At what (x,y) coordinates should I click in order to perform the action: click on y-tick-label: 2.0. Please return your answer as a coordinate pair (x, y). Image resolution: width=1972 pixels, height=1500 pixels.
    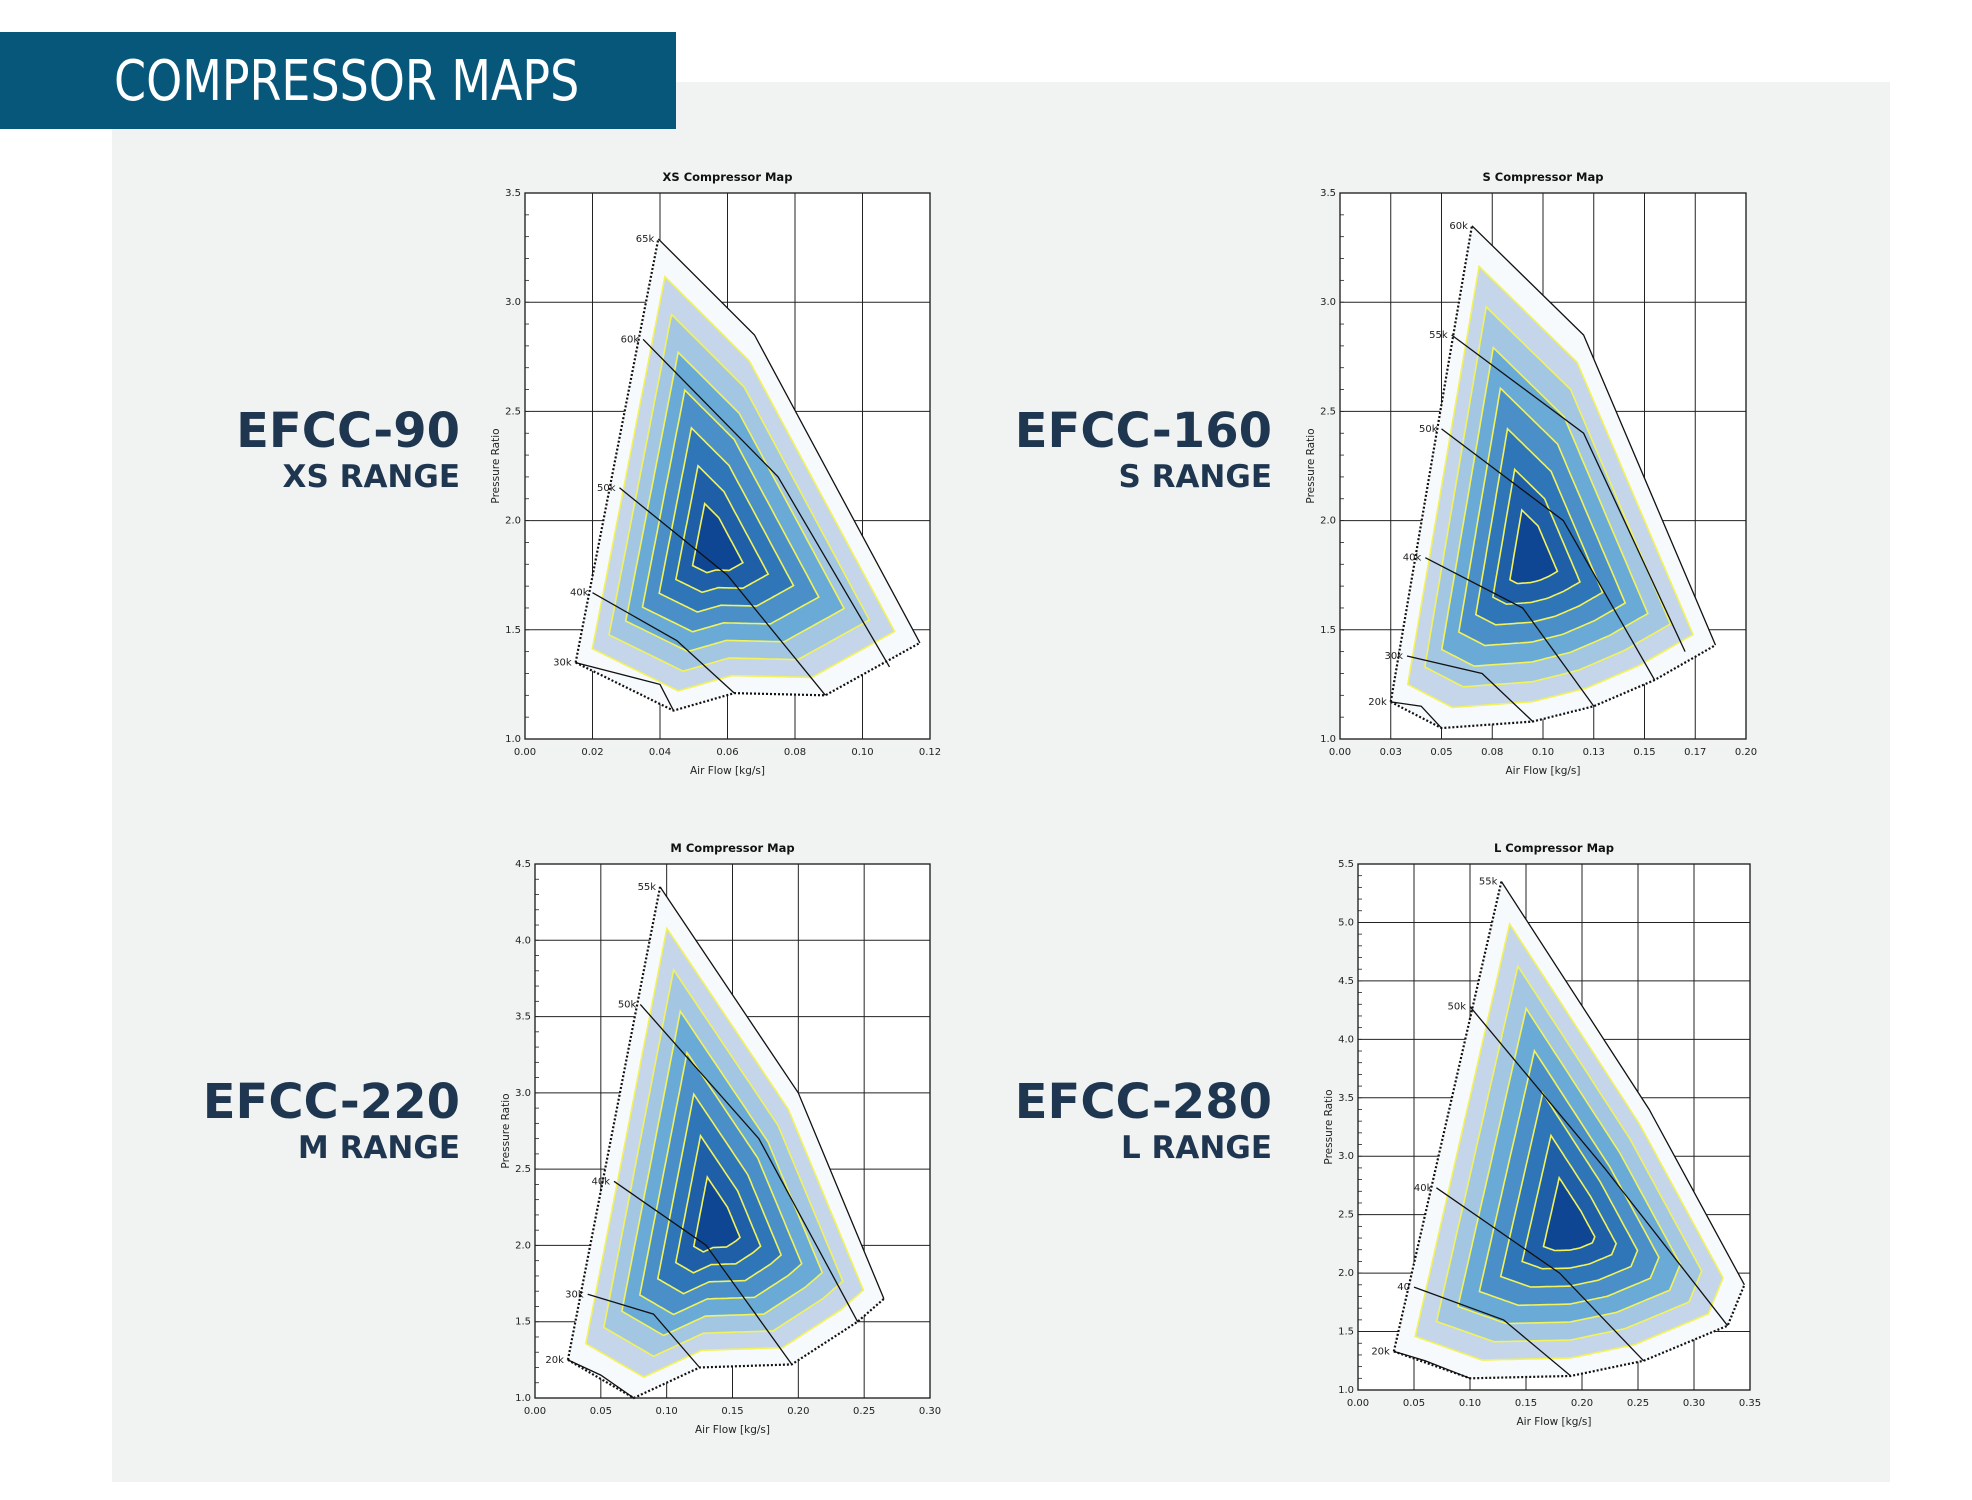
    Looking at the image, I should click on (523, 1245).